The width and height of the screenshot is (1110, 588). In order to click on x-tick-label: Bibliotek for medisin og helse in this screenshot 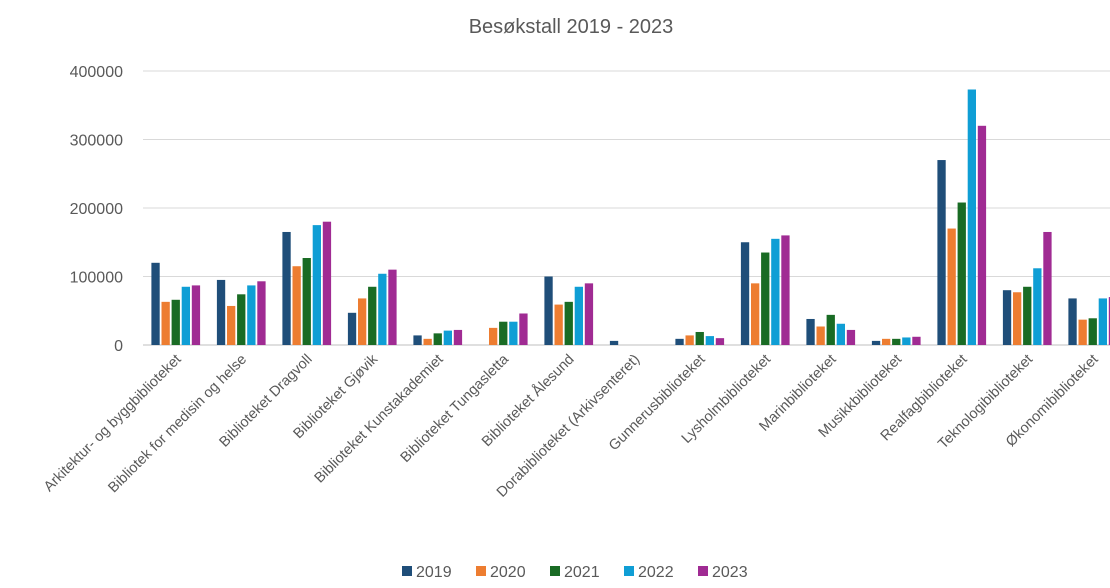, I will do `click(177, 424)`.